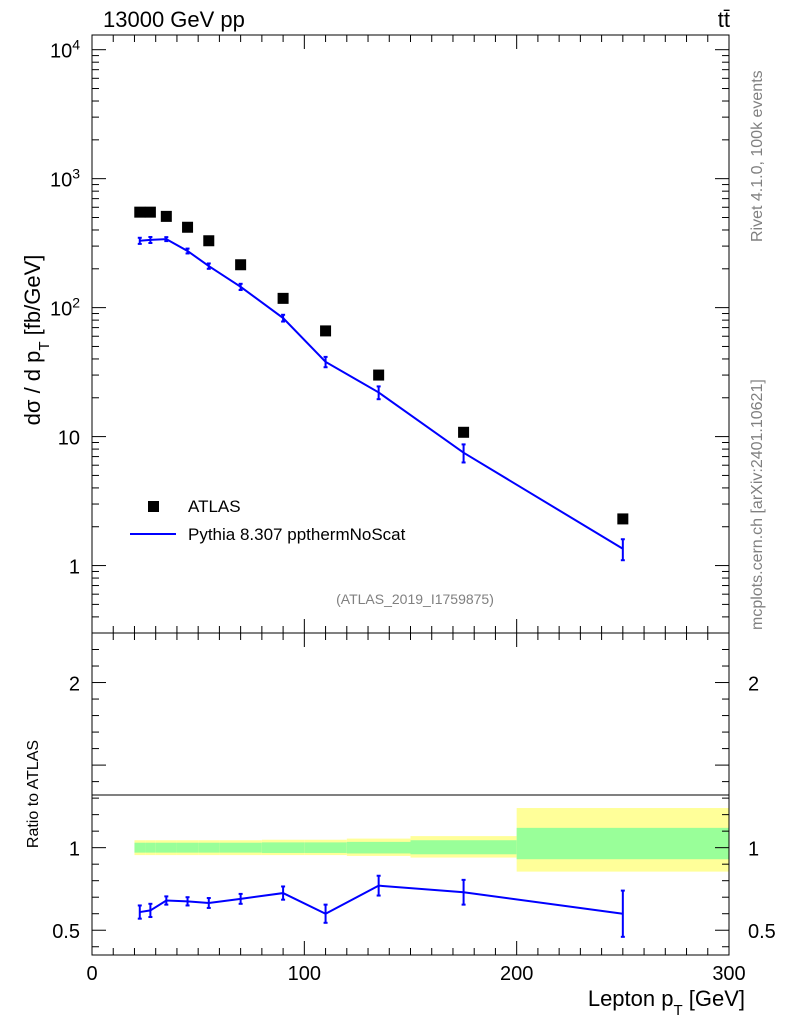 The width and height of the screenshot is (786, 1024). I want to click on x-axis-label-text: Lepton pT [GeV], so click(666, 1002).